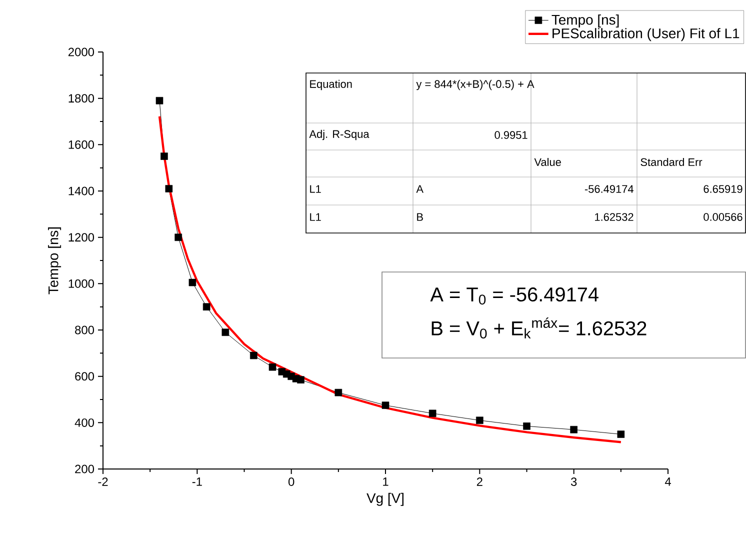 This screenshot has width=746, height=538. Describe the element at coordinates (514, 296) in the screenshot. I see `annotation: A = T$_{0}$ = -56.49174` at that location.